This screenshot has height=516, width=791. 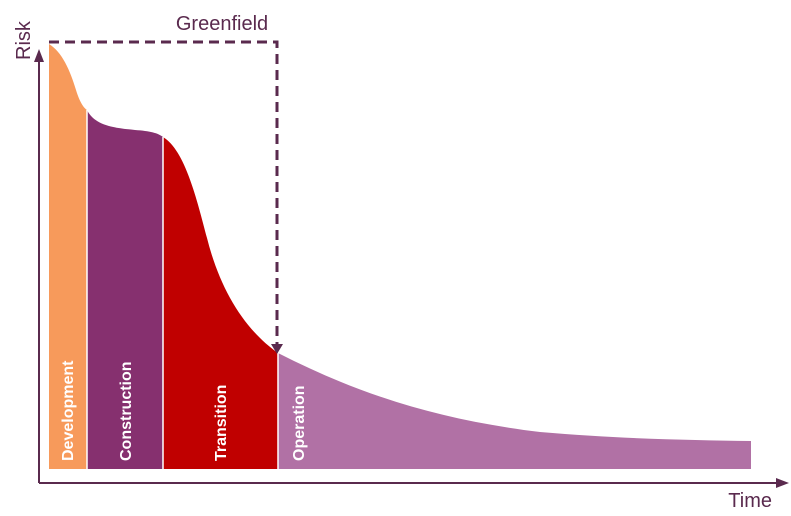 What do you see at coordinates (39, 55) in the screenshot?
I see `y-axis-arrowhead-icon` at bounding box center [39, 55].